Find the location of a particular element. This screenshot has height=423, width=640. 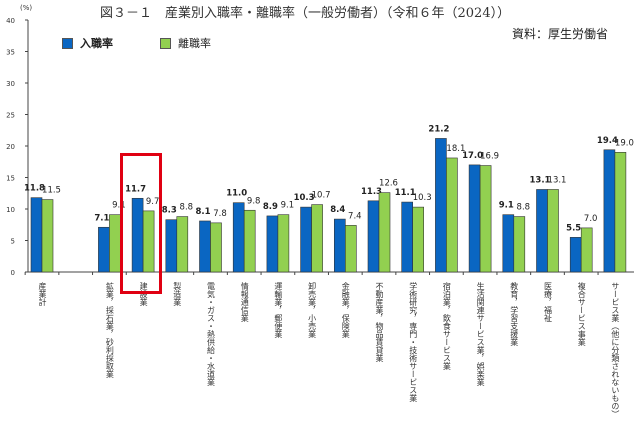

x-category-label: 不動産業，物品賃貸業 is located at coordinates (379, 322).